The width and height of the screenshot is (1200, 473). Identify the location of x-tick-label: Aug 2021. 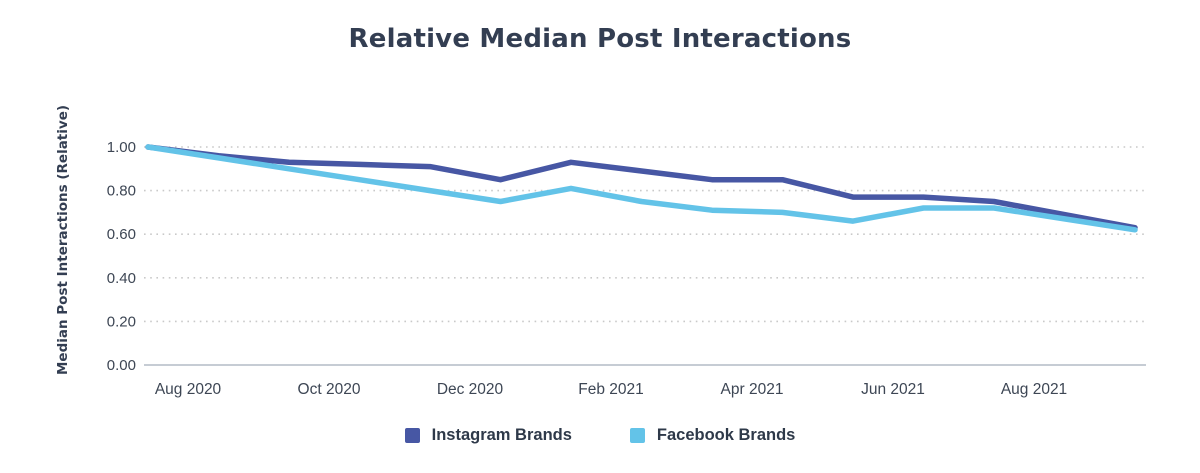
(1034, 389).